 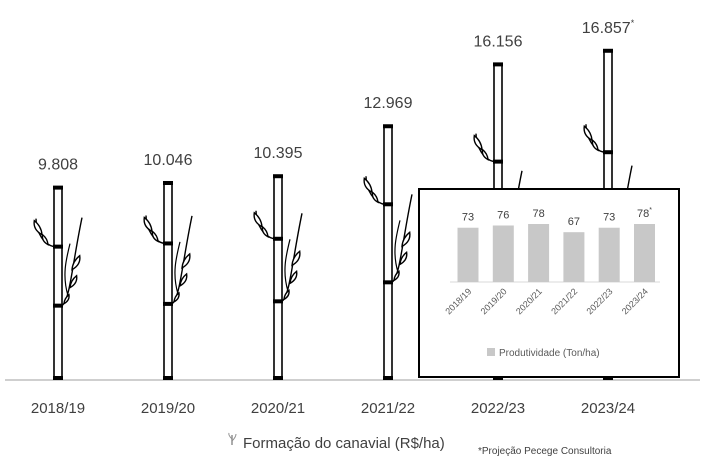 I want to click on main-tick-label: 2018/19, so click(x=58, y=408).